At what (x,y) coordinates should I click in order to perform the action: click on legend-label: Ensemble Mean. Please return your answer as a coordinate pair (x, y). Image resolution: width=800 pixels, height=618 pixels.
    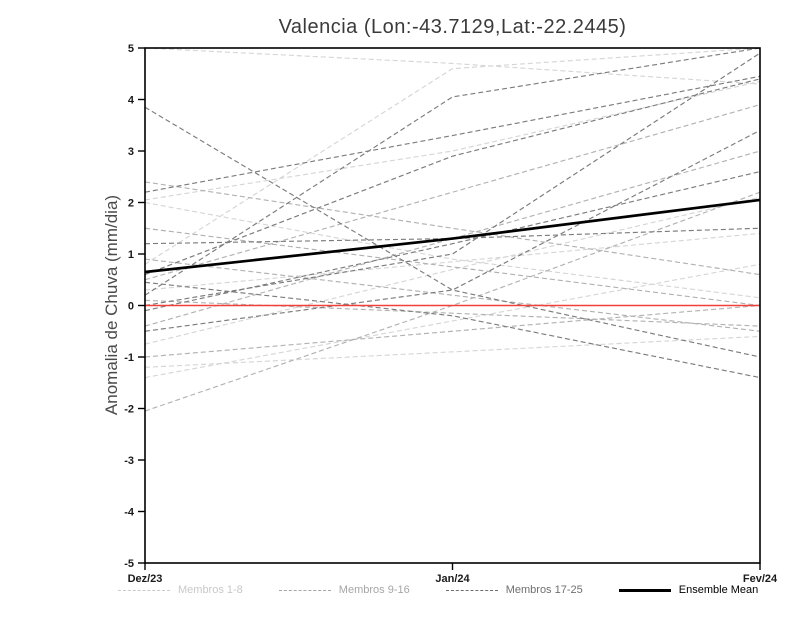
    Looking at the image, I should click on (718, 590).